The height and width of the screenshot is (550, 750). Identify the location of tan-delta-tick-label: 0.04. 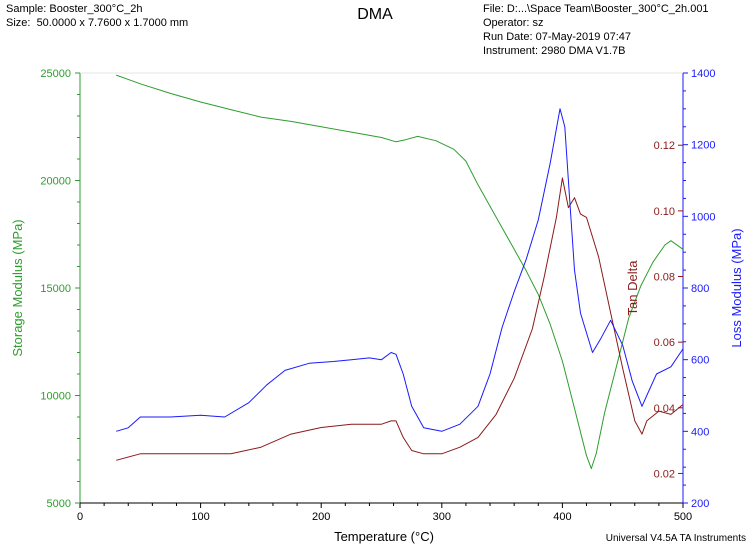
(664, 409).